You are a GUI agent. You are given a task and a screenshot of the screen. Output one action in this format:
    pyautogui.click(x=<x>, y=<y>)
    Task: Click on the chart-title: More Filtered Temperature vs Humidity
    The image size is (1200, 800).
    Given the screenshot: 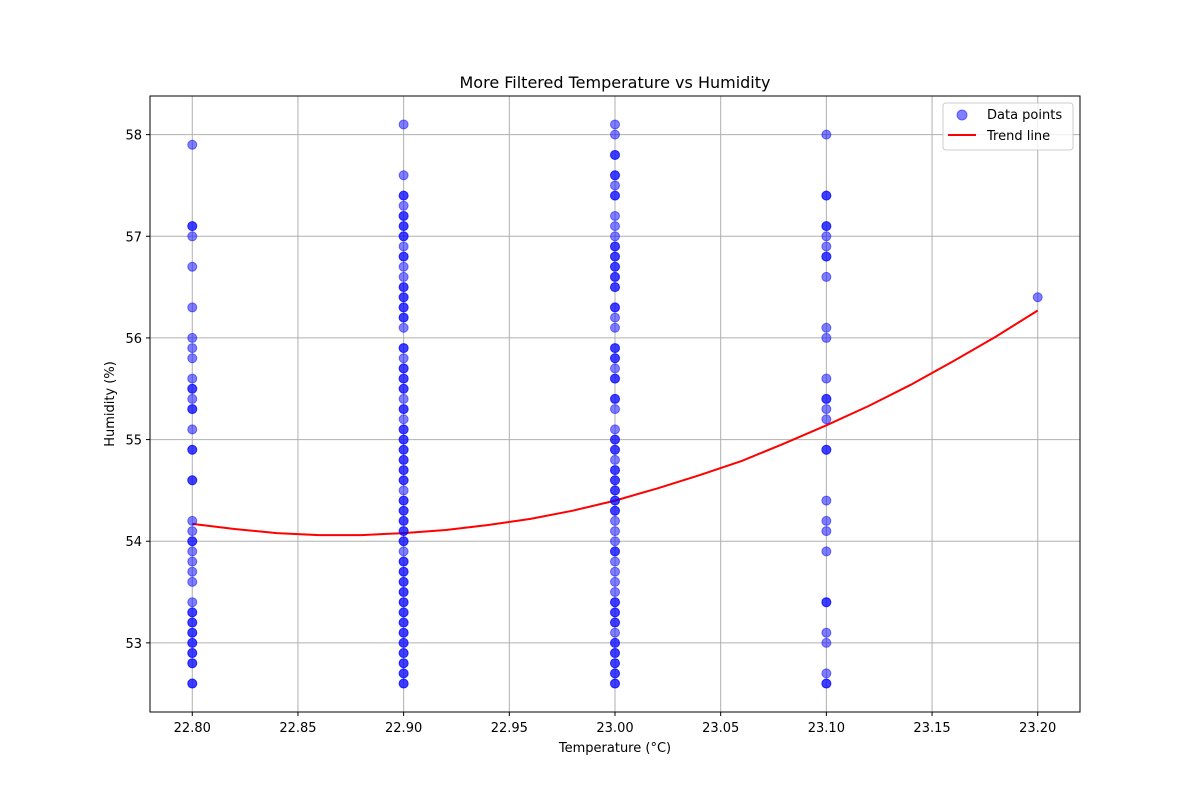 What is the action you would take?
    pyautogui.click(x=615, y=82)
    